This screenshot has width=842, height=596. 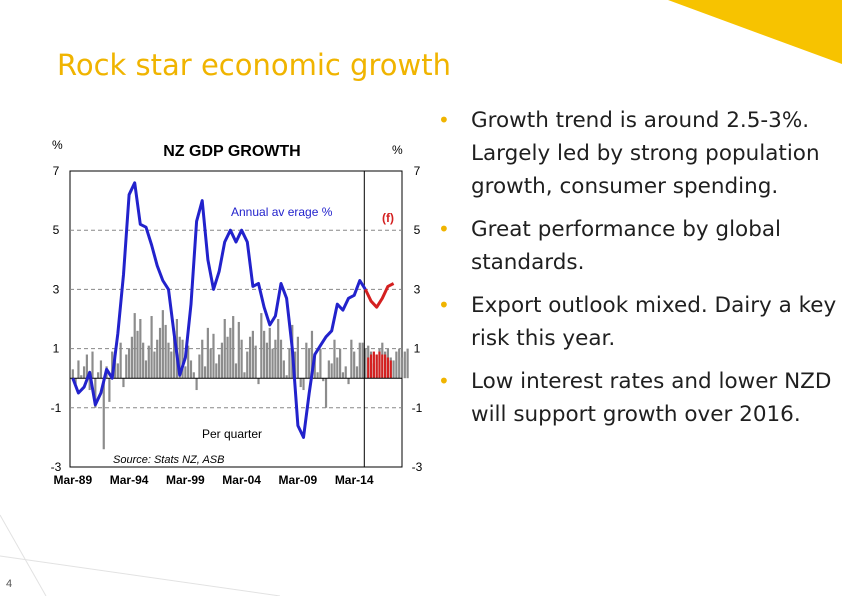 What do you see at coordinates (56, 408) in the screenshot?
I see `ytick-label-left: -1` at bounding box center [56, 408].